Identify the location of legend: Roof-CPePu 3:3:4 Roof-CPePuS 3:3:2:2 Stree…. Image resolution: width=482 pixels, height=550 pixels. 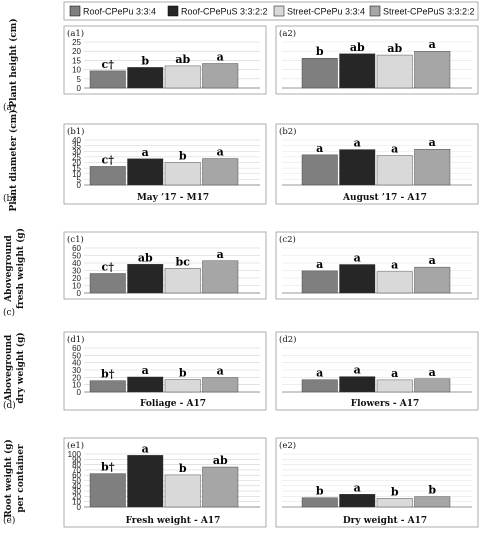
(271, 11).